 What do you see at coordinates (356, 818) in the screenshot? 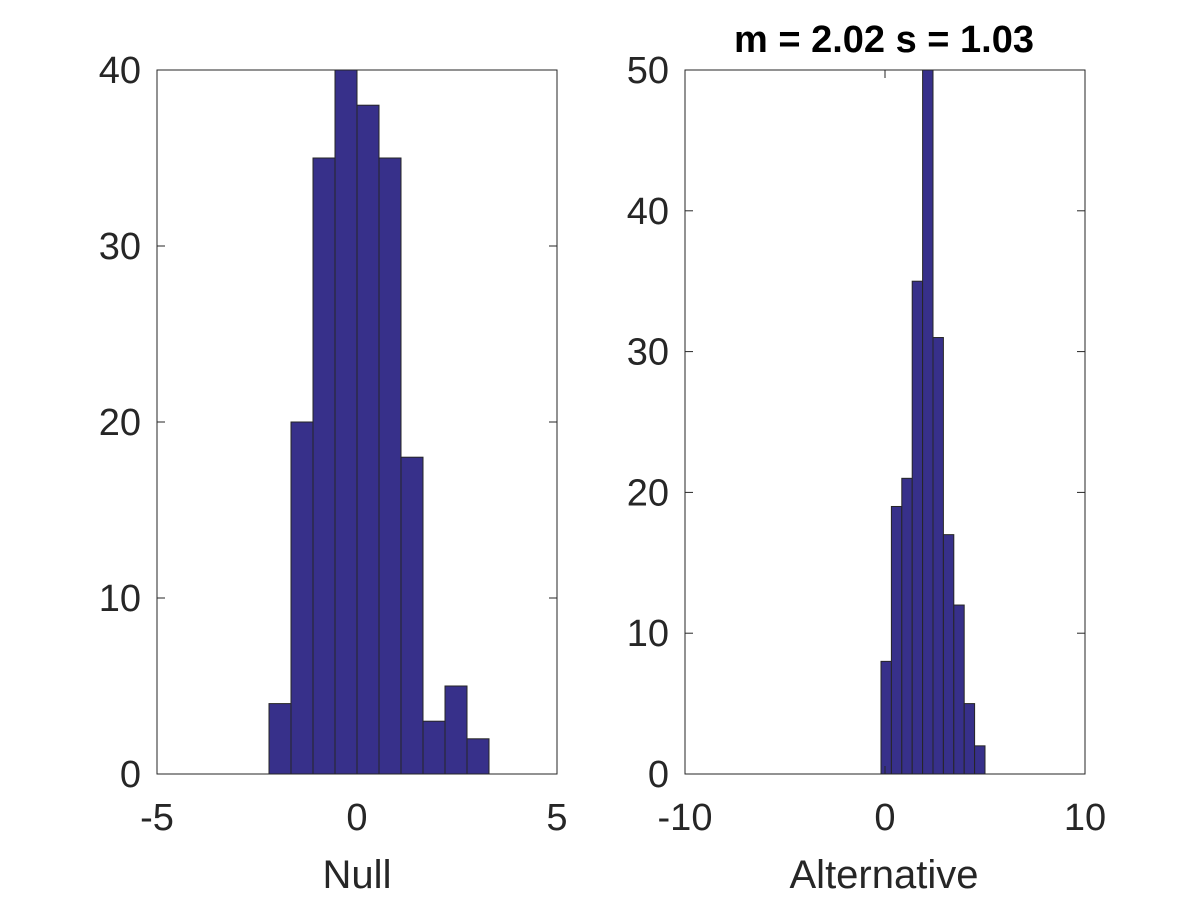
I see `null-x-tick-label: 0` at bounding box center [356, 818].